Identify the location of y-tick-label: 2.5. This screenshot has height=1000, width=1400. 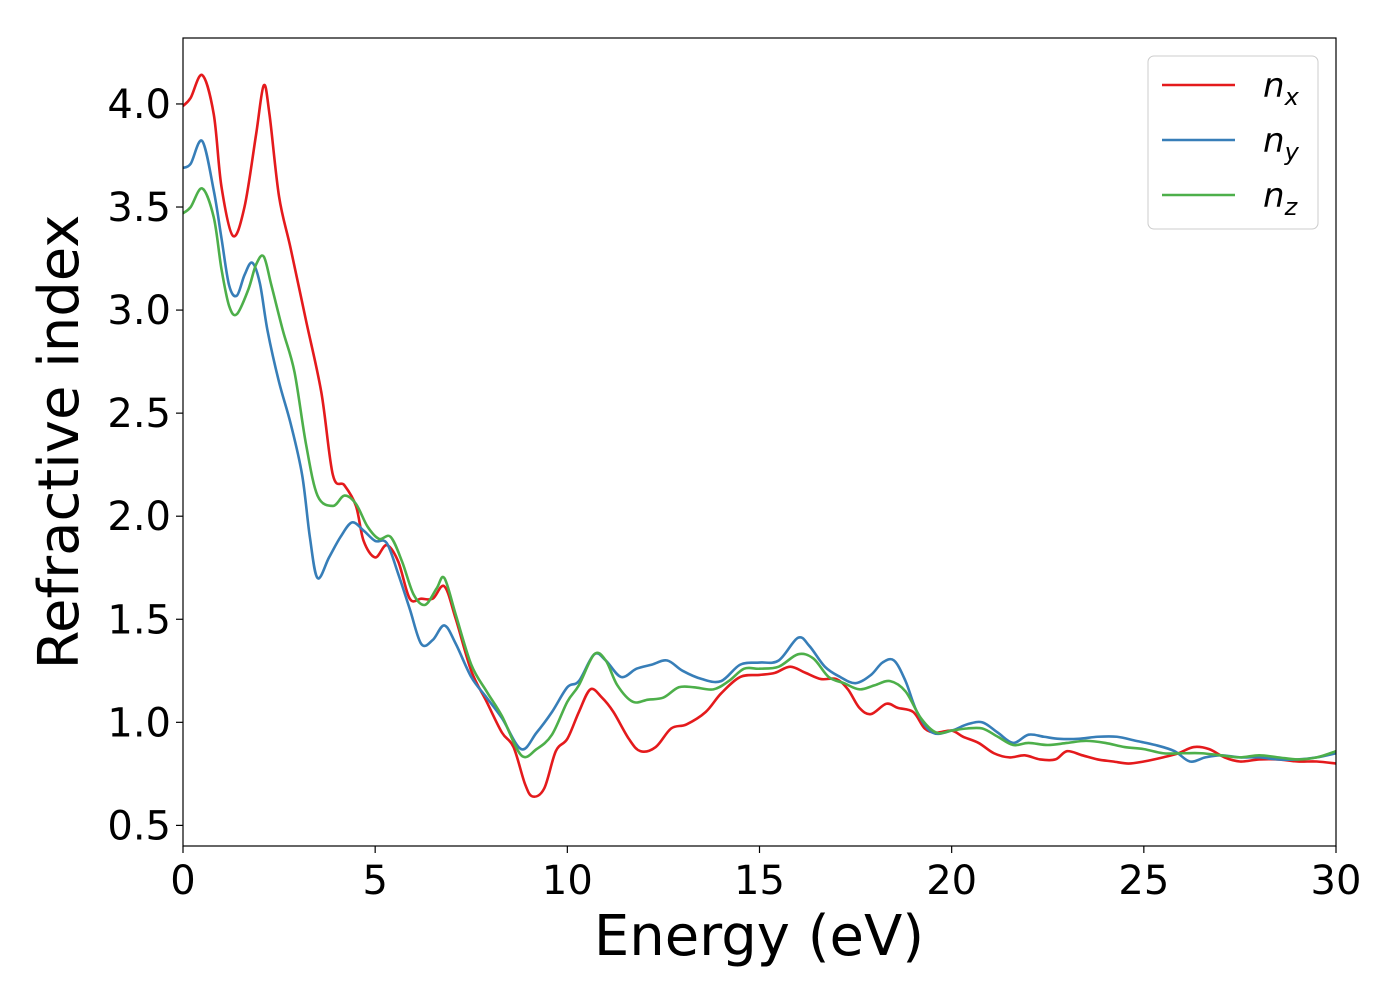
(139, 414).